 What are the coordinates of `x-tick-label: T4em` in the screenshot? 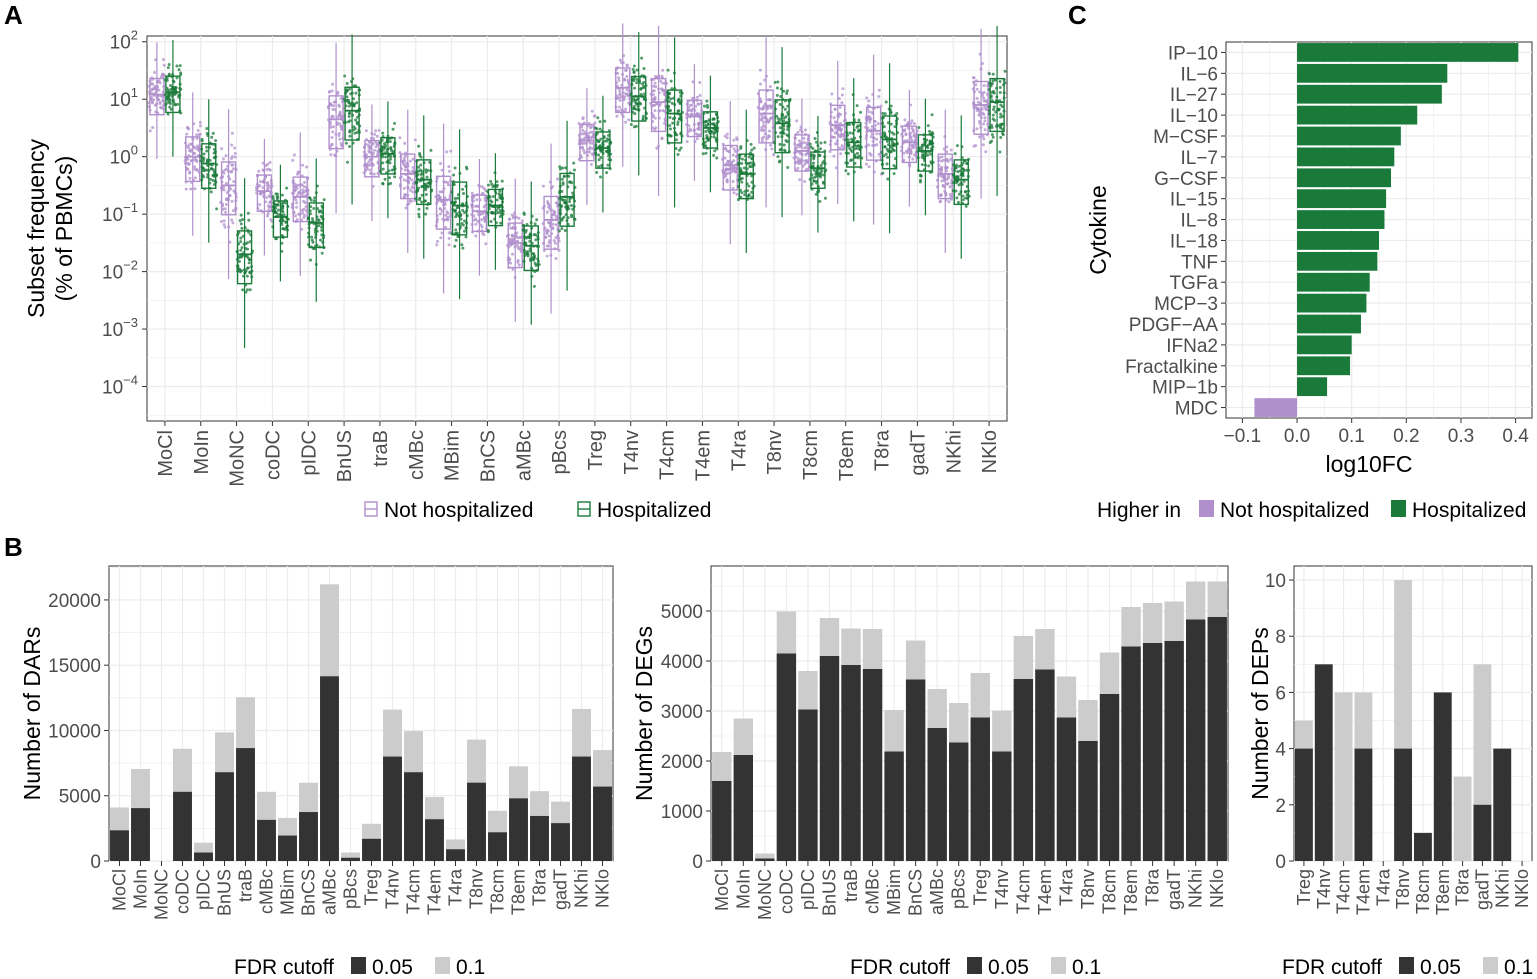 It's located at (1363, 892).